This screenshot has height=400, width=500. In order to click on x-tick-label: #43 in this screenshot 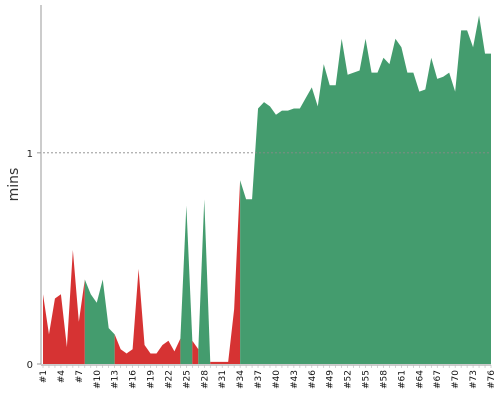, I will do `click(295, 379)`.